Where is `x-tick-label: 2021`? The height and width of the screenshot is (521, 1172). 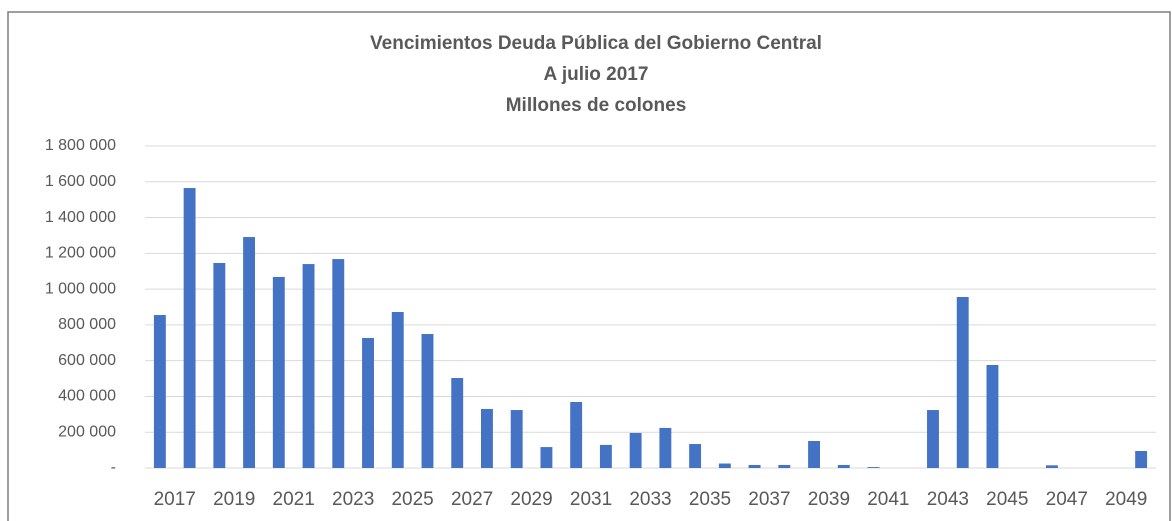
x-tick-label: 2021 is located at coordinates (294, 499).